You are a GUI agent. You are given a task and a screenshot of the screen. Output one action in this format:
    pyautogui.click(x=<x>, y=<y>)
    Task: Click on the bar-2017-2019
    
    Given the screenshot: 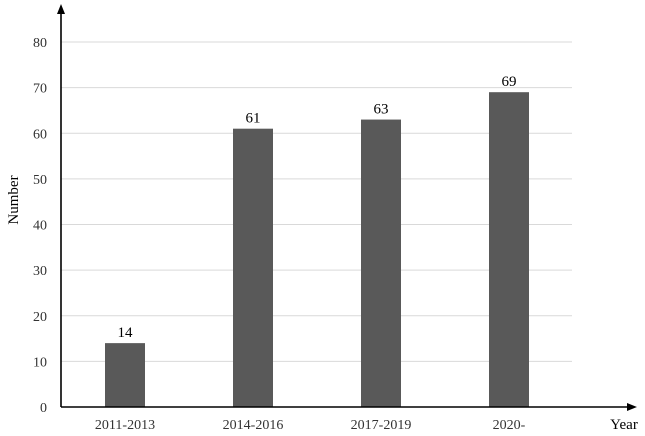 What is the action you would take?
    pyautogui.click(x=381, y=263)
    